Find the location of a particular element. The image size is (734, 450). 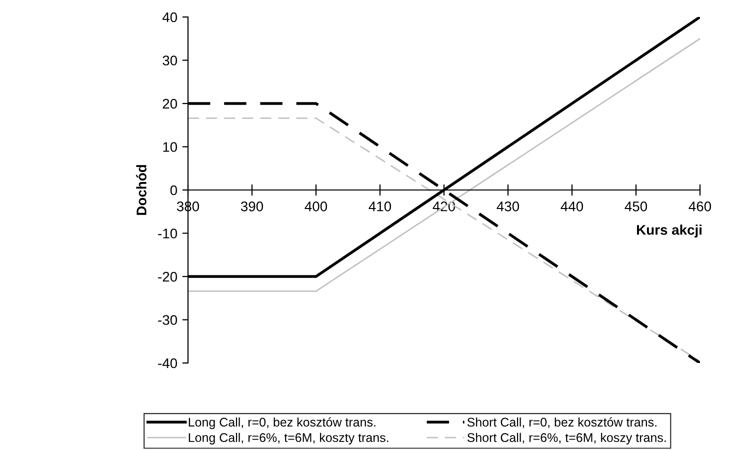

y-tick-label: 0 is located at coordinates (174, 190).